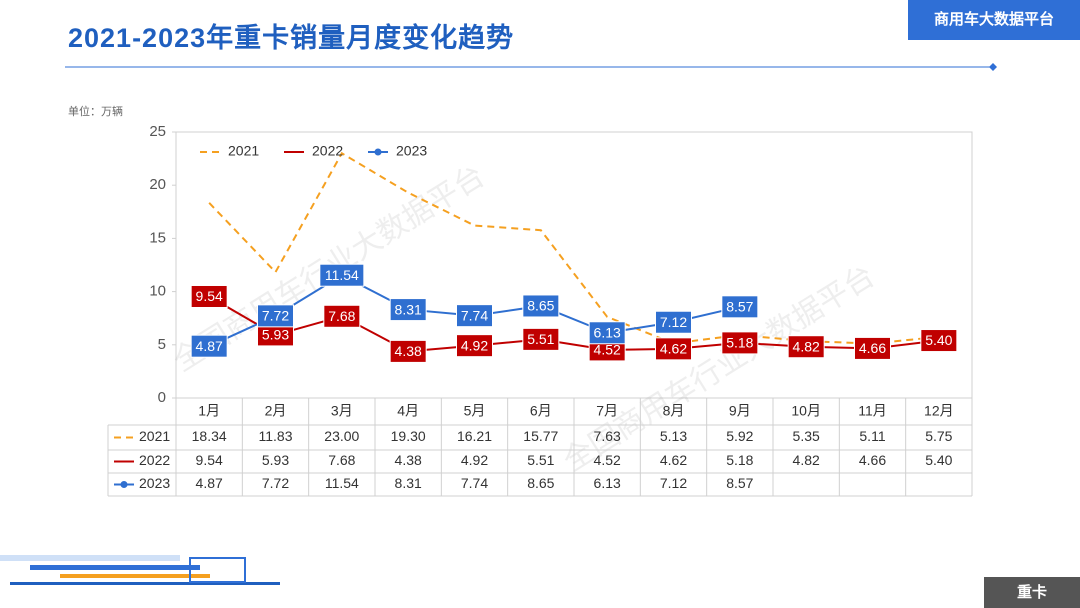  What do you see at coordinates (157, 291) in the screenshot?
I see `y-tick-label: 10` at bounding box center [157, 291].